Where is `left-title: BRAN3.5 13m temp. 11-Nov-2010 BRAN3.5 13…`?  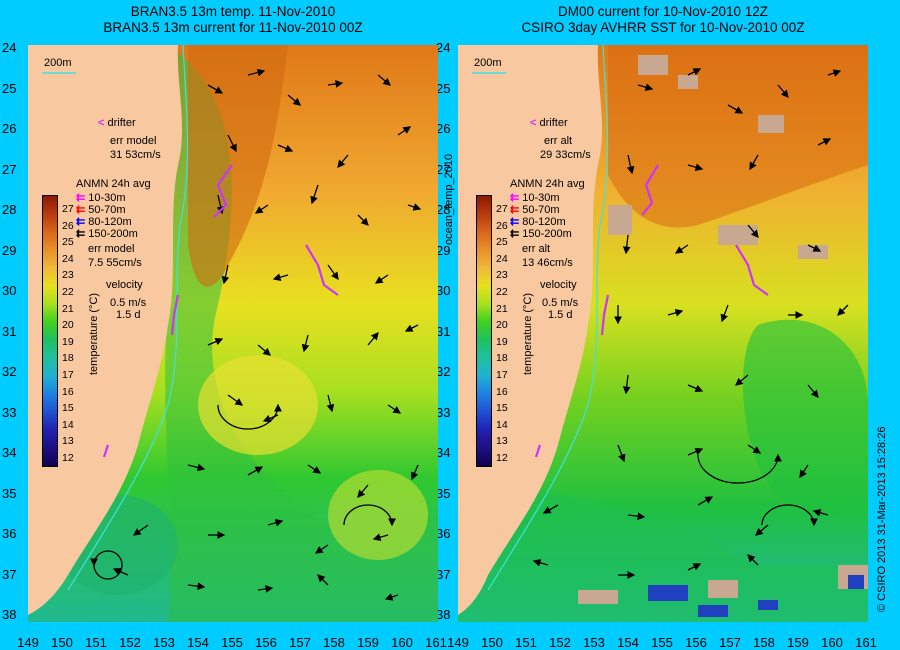 left-title: BRAN3.5 13m temp. 11-Nov-2010 BRAN3.5 13… is located at coordinates (233, 20).